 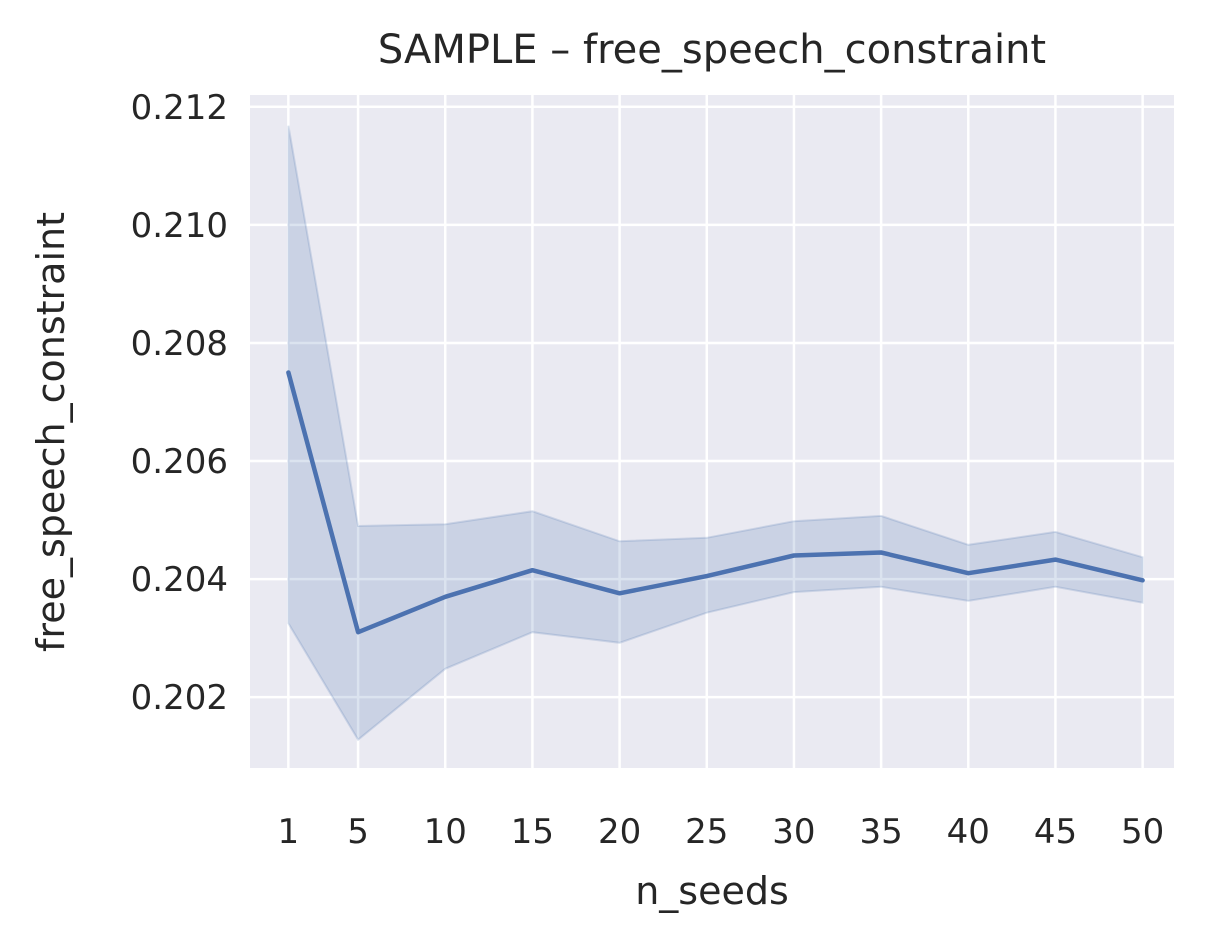 What do you see at coordinates (358, 832) in the screenshot?
I see `x-tick-label: 5` at bounding box center [358, 832].